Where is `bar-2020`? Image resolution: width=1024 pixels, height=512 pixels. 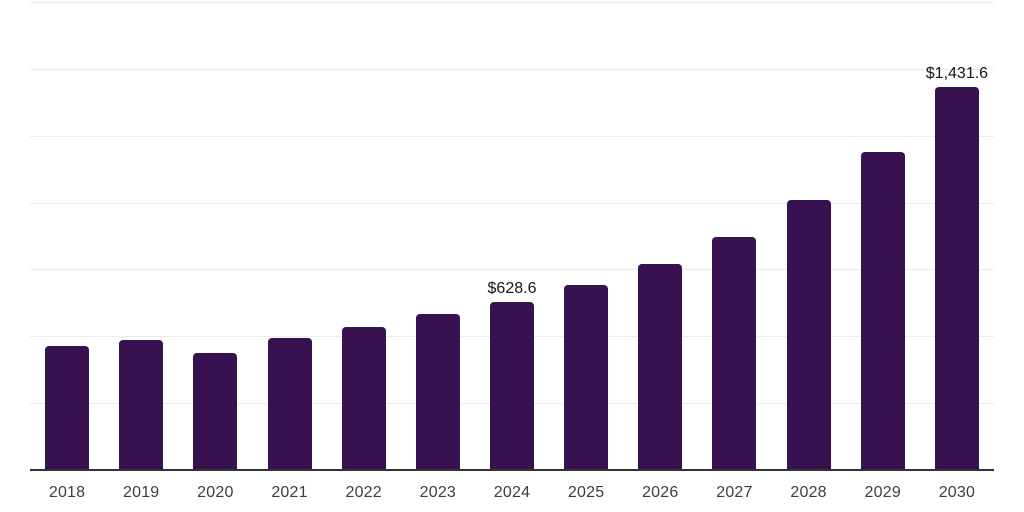 bar-2020 is located at coordinates (215, 411).